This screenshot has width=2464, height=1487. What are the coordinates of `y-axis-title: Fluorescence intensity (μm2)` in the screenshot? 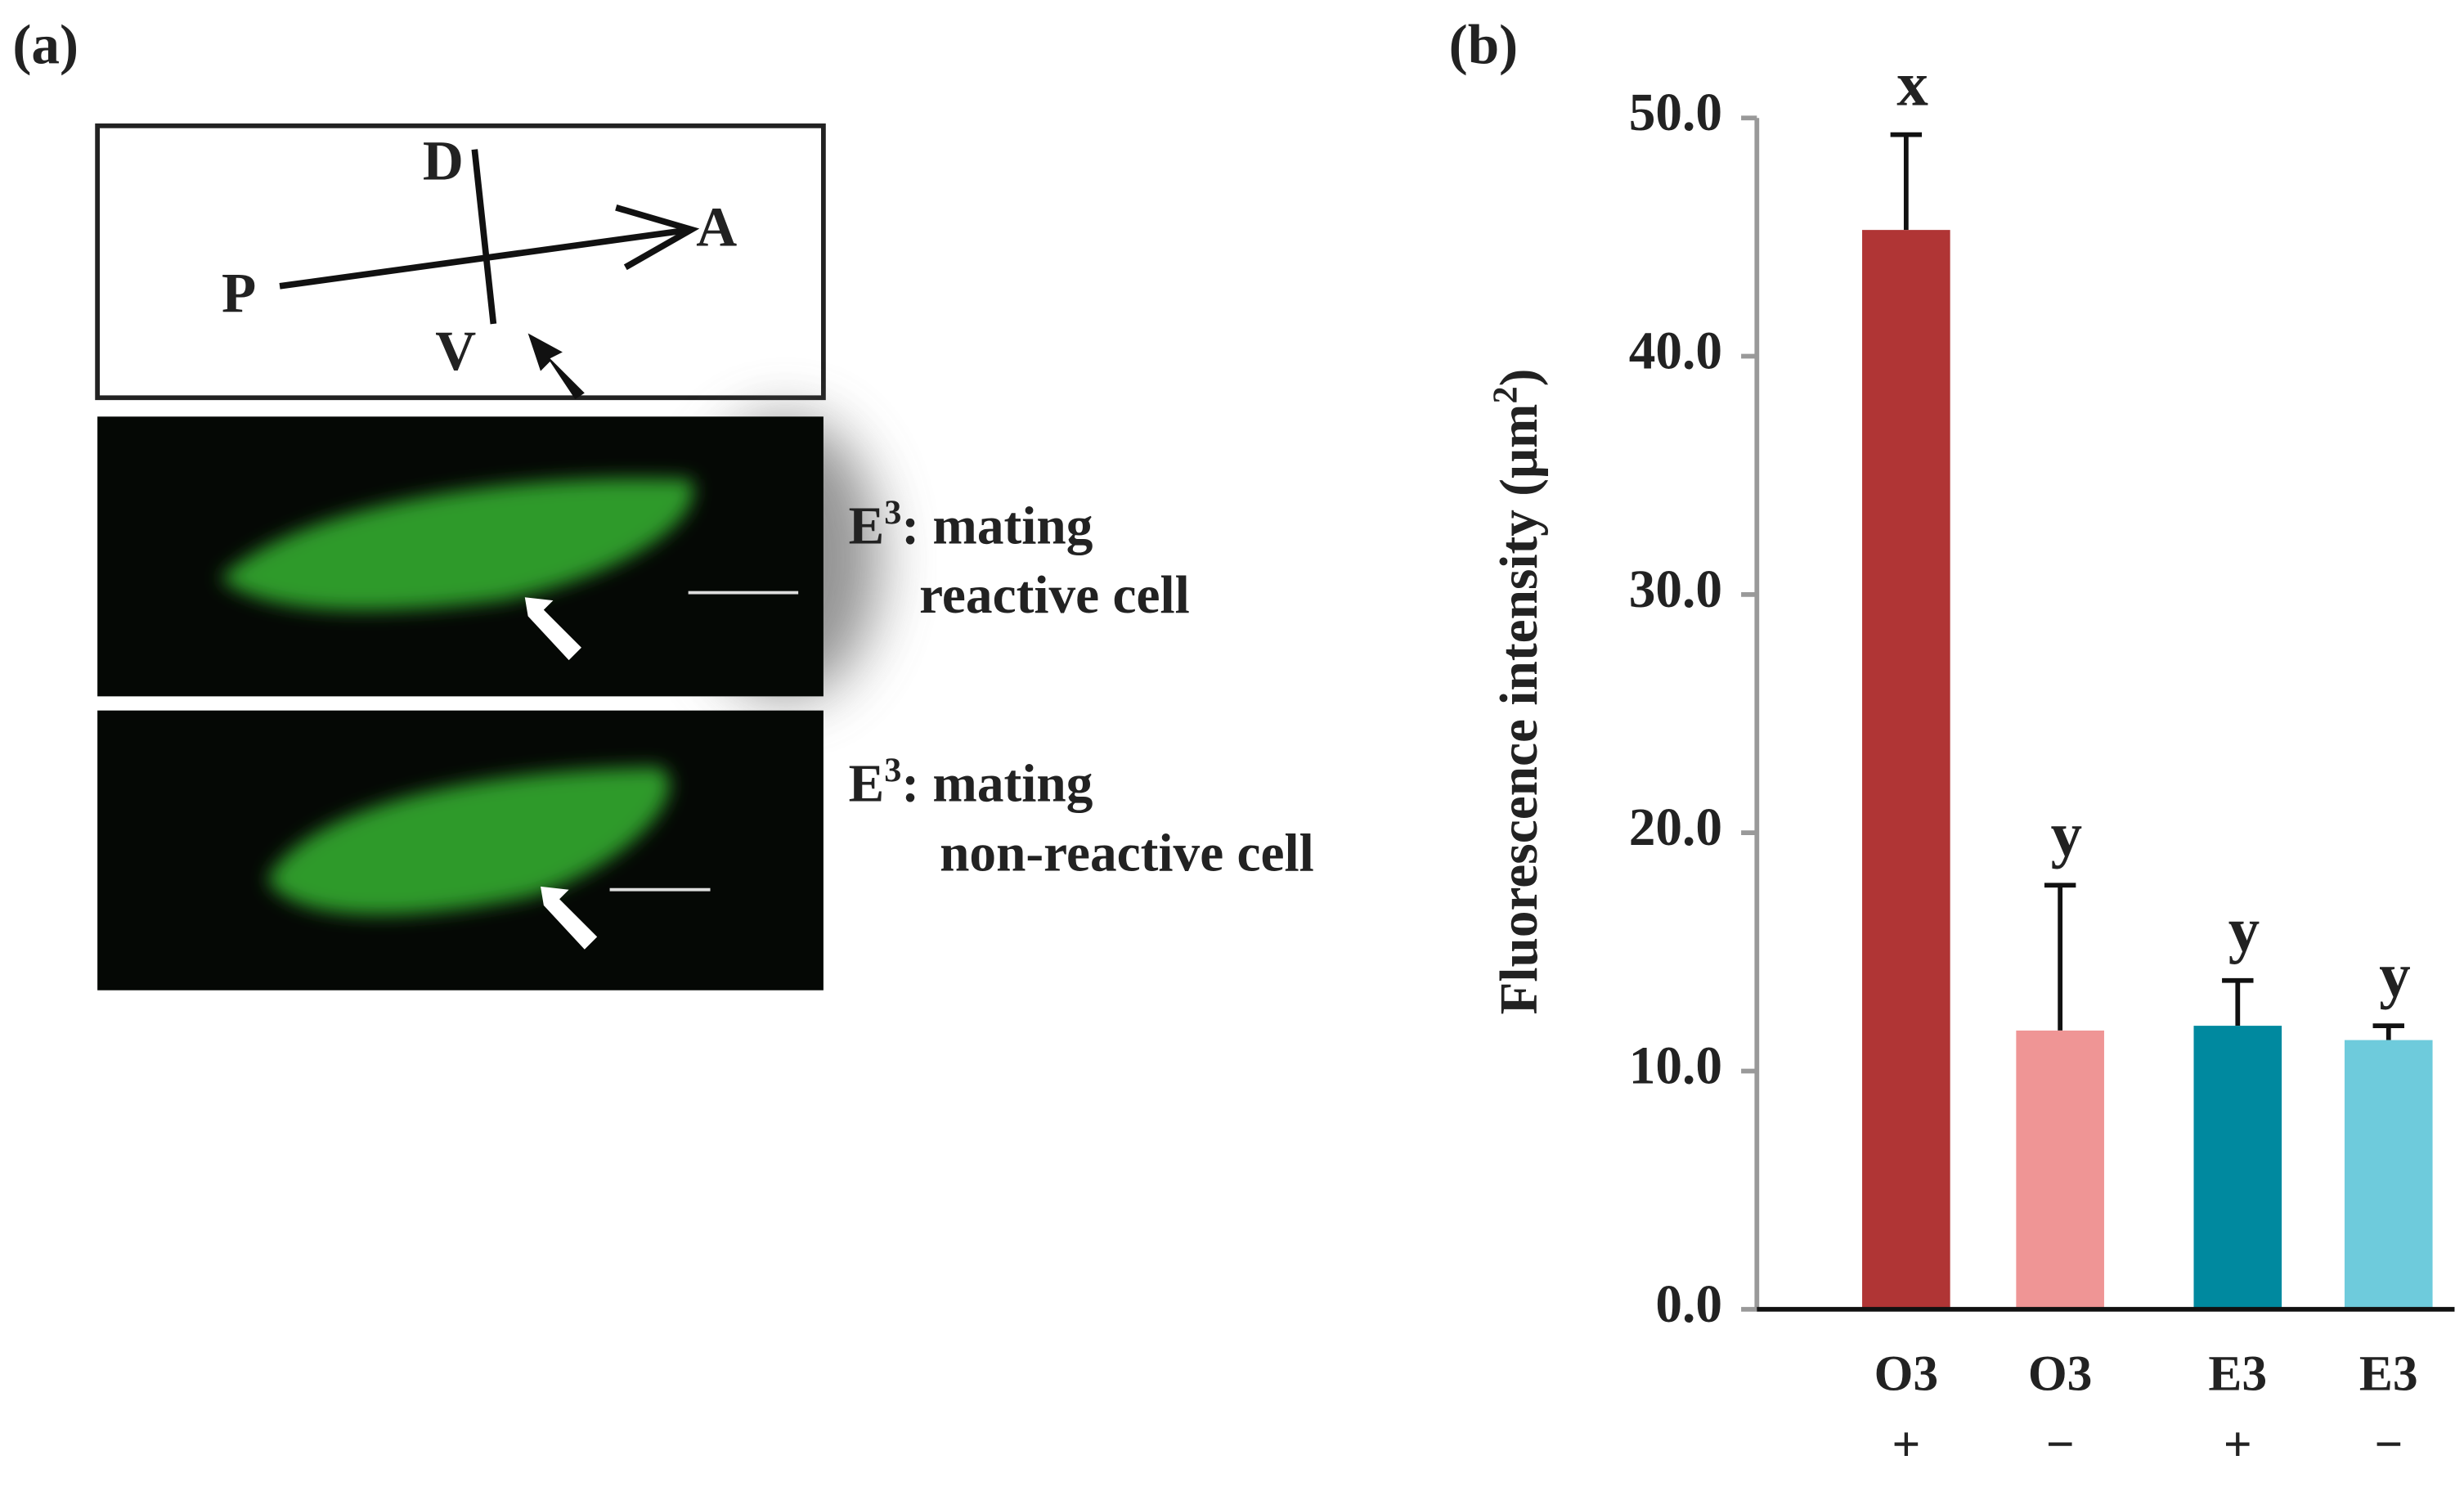 It's located at (1517, 692).